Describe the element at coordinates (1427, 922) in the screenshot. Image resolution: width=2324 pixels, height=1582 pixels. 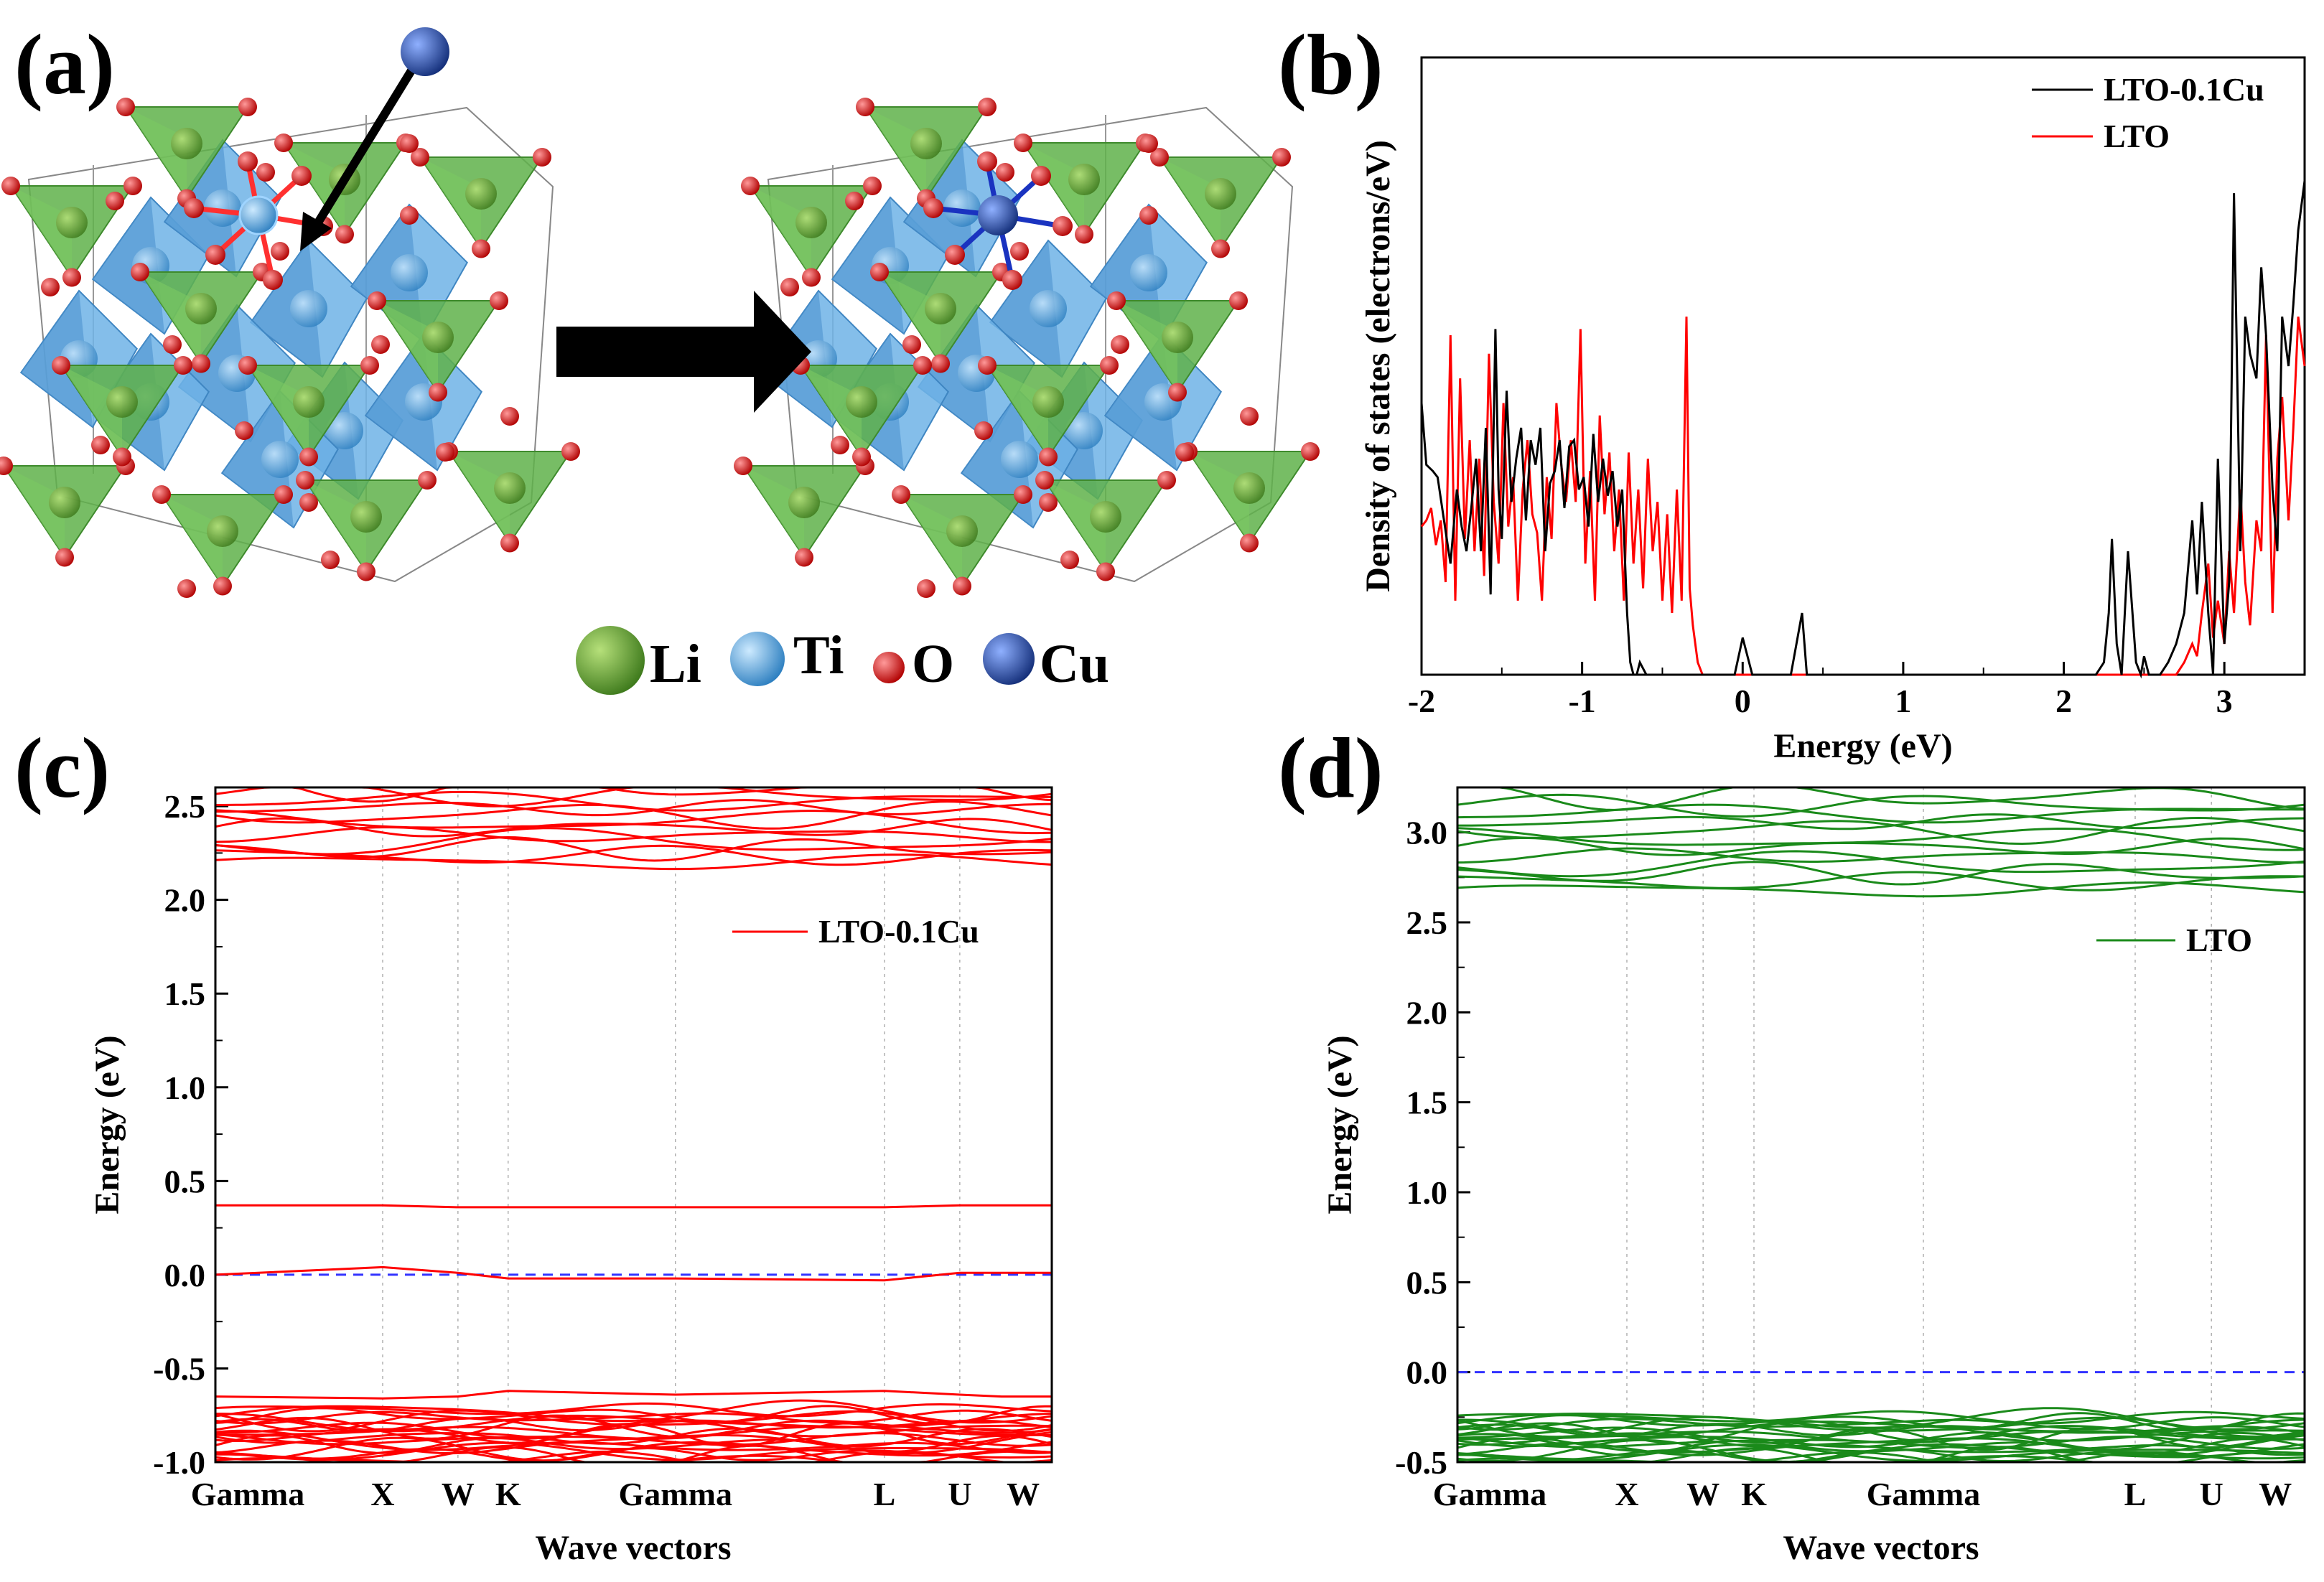
I see `y-tick-label: 2.5` at that location.